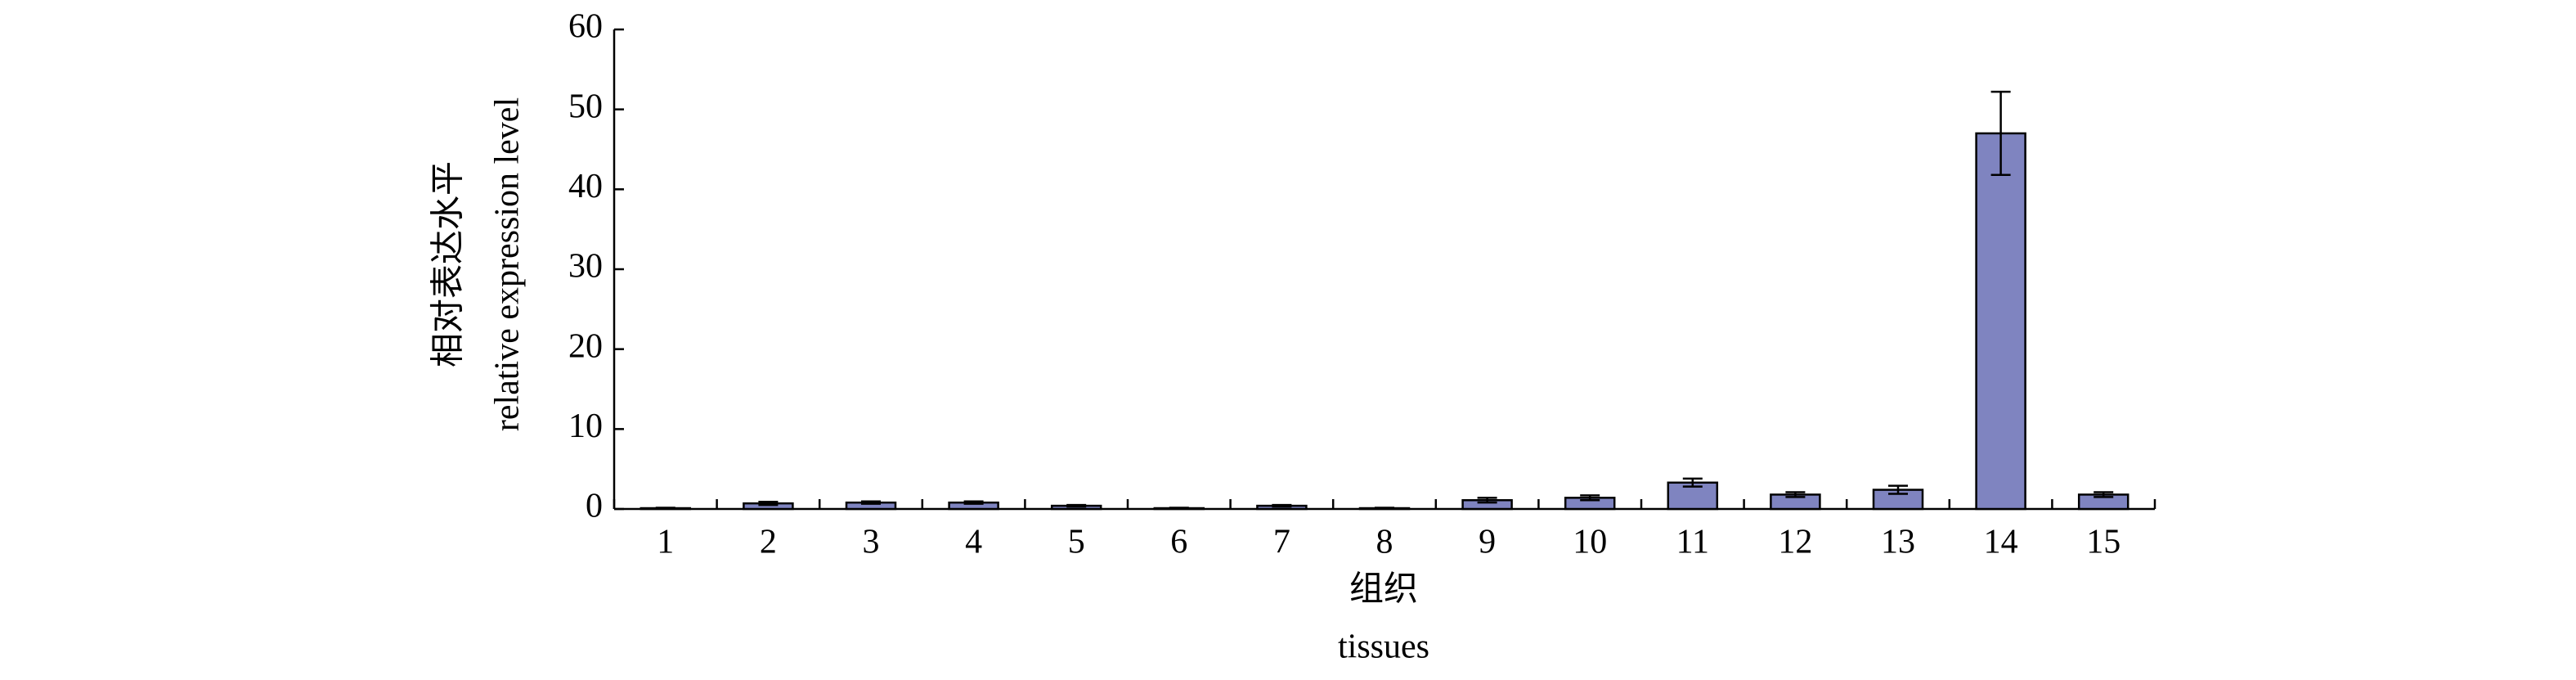  Describe the element at coordinates (1487, 543) in the screenshot. I see `x-tick-label: 9` at that location.